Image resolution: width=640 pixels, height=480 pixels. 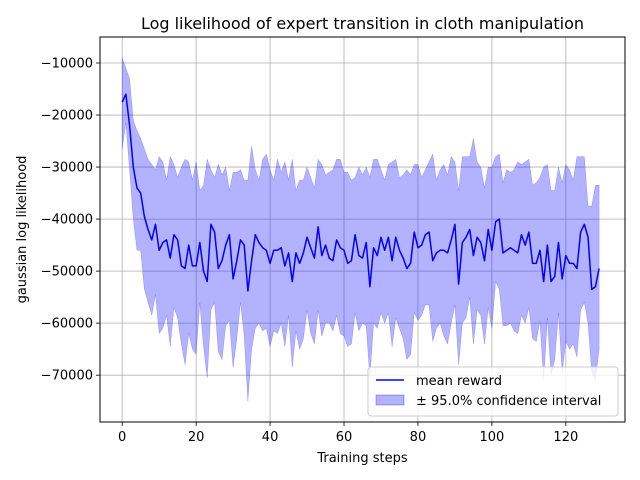 I want to click on x-tick-label: 20, so click(x=196, y=437).